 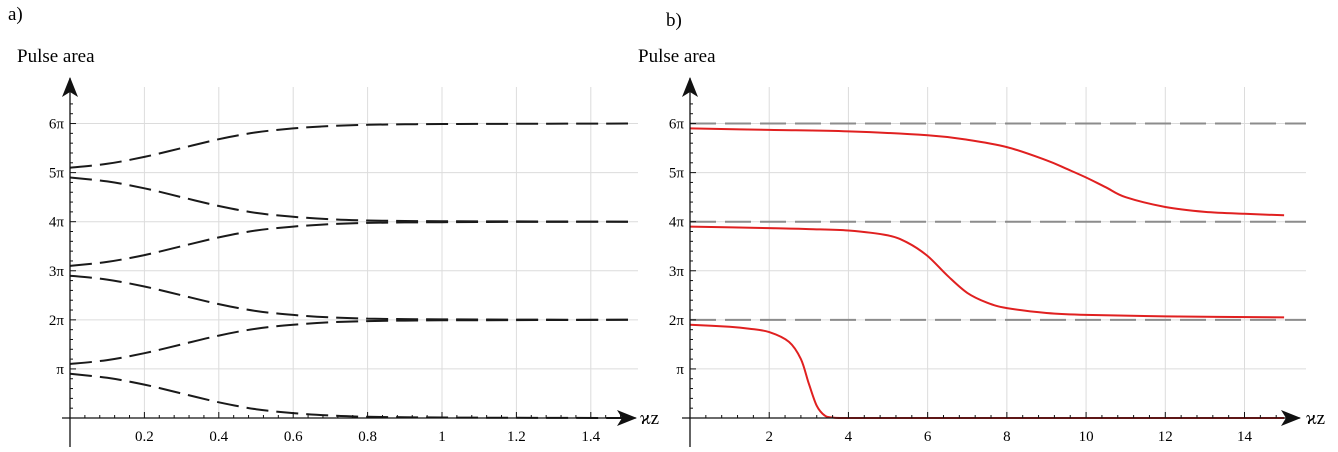 I want to click on panel-b-x-axis-title: ϰz, so click(x=1315, y=418).